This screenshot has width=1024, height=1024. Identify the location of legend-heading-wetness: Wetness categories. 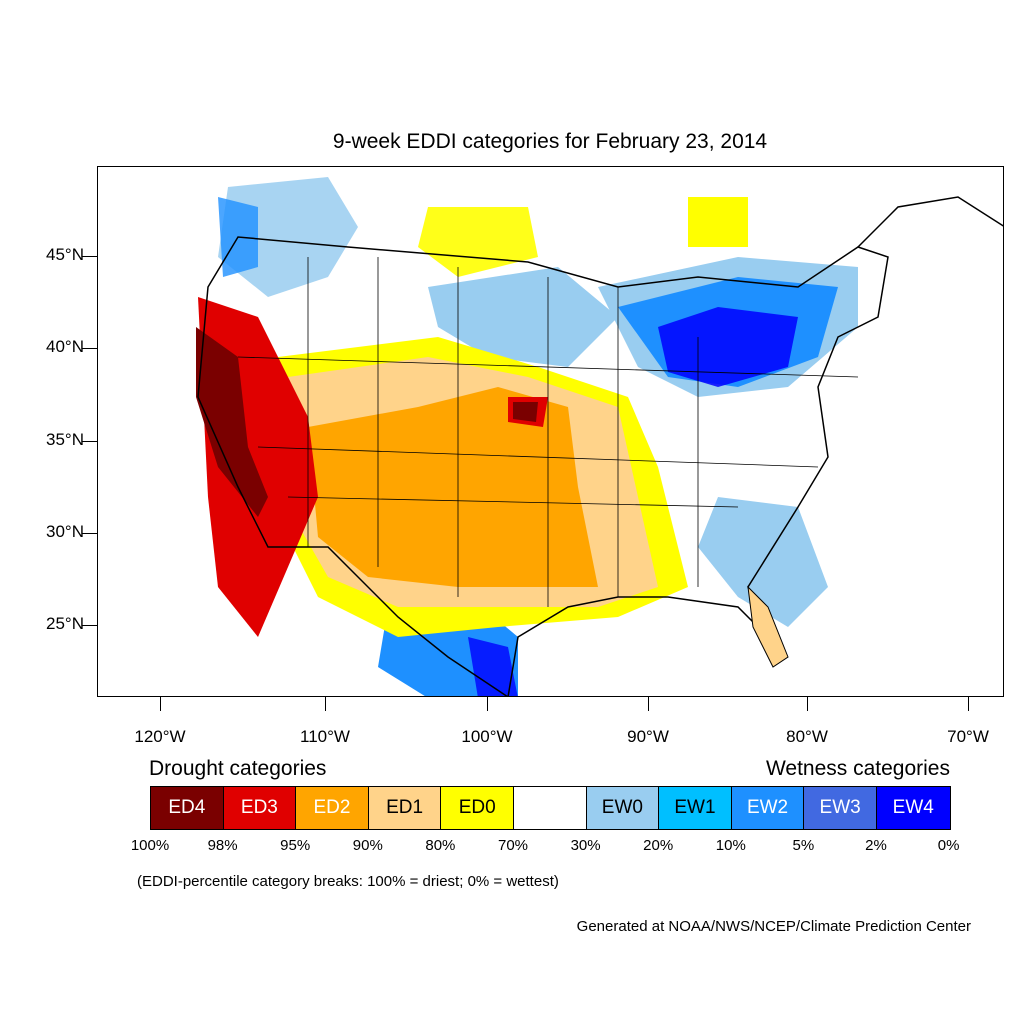
(857, 768).